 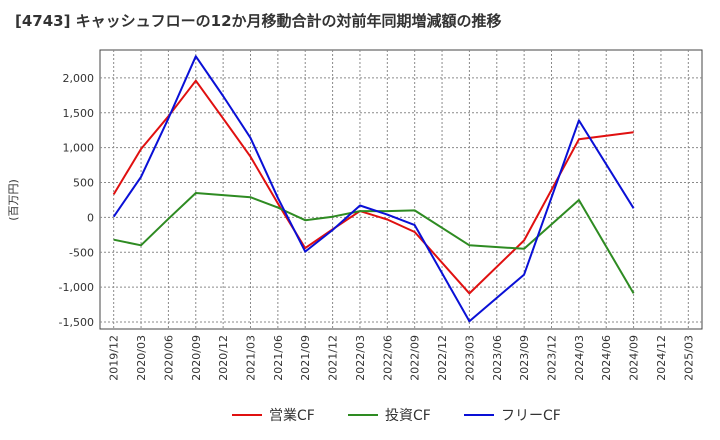 I want to click on x-tick-label: 2024/03, so click(x=579, y=358).